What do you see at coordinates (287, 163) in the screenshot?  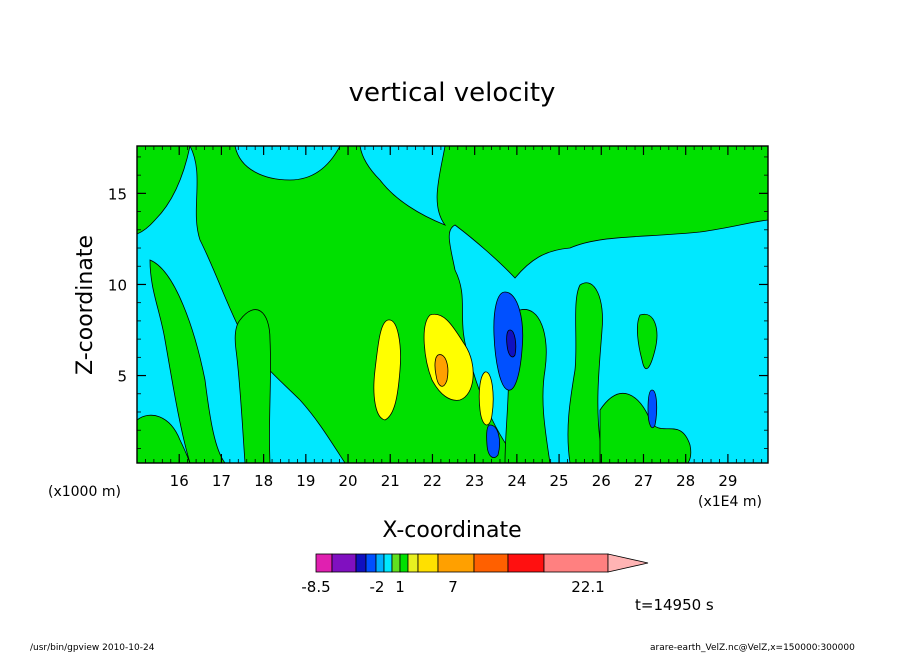 I see `cyan-top-pocket` at bounding box center [287, 163].